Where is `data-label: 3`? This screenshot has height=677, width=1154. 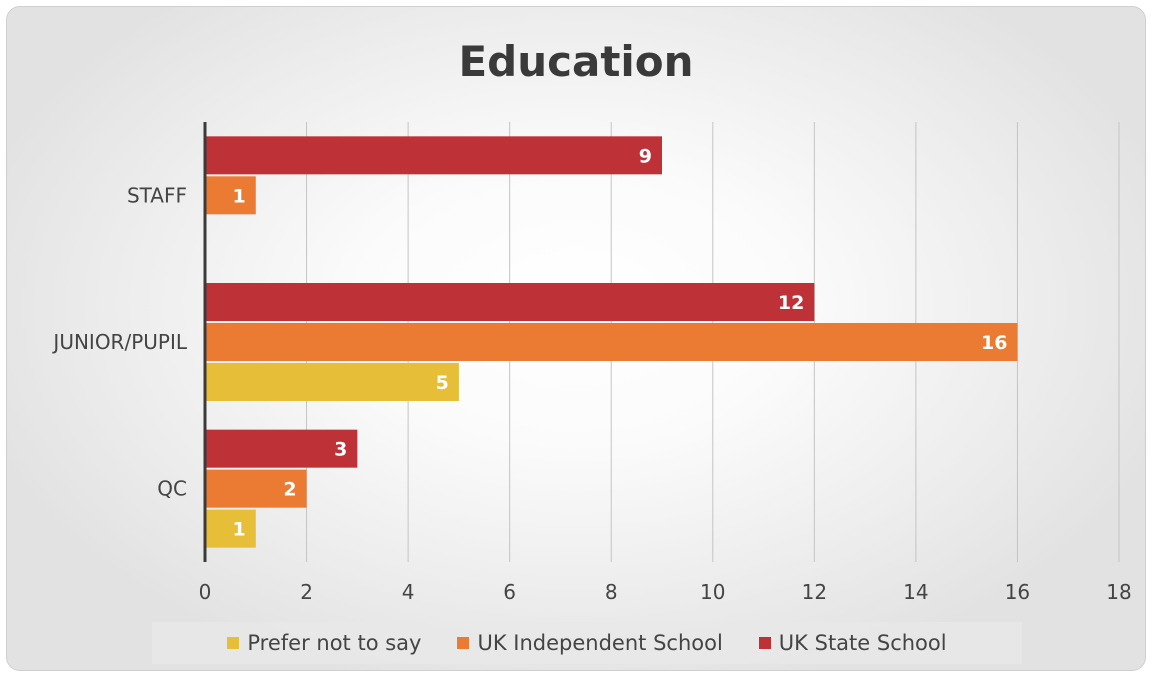
data-label: 3 is located at coordinates (340, 450).